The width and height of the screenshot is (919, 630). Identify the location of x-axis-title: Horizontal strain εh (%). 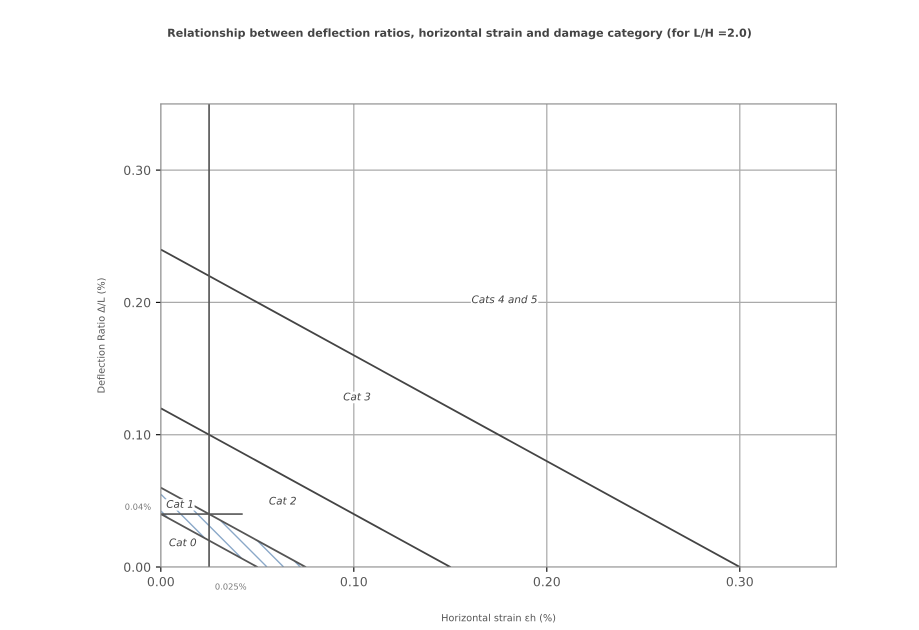
(499, 618).